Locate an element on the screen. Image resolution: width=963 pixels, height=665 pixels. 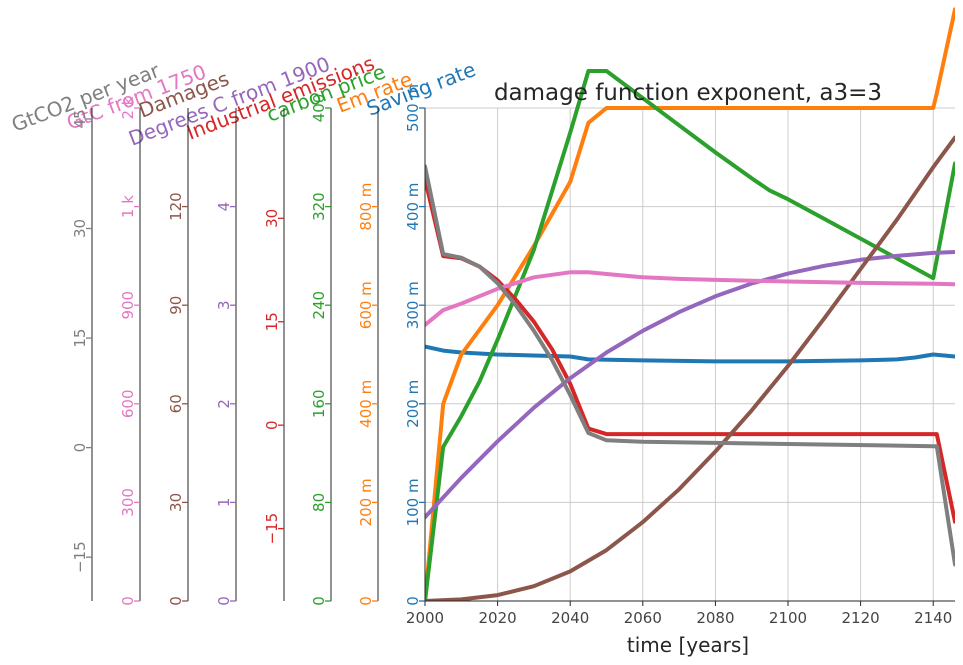
x-tick-label: 2100 is located at coordinates (788, 618).